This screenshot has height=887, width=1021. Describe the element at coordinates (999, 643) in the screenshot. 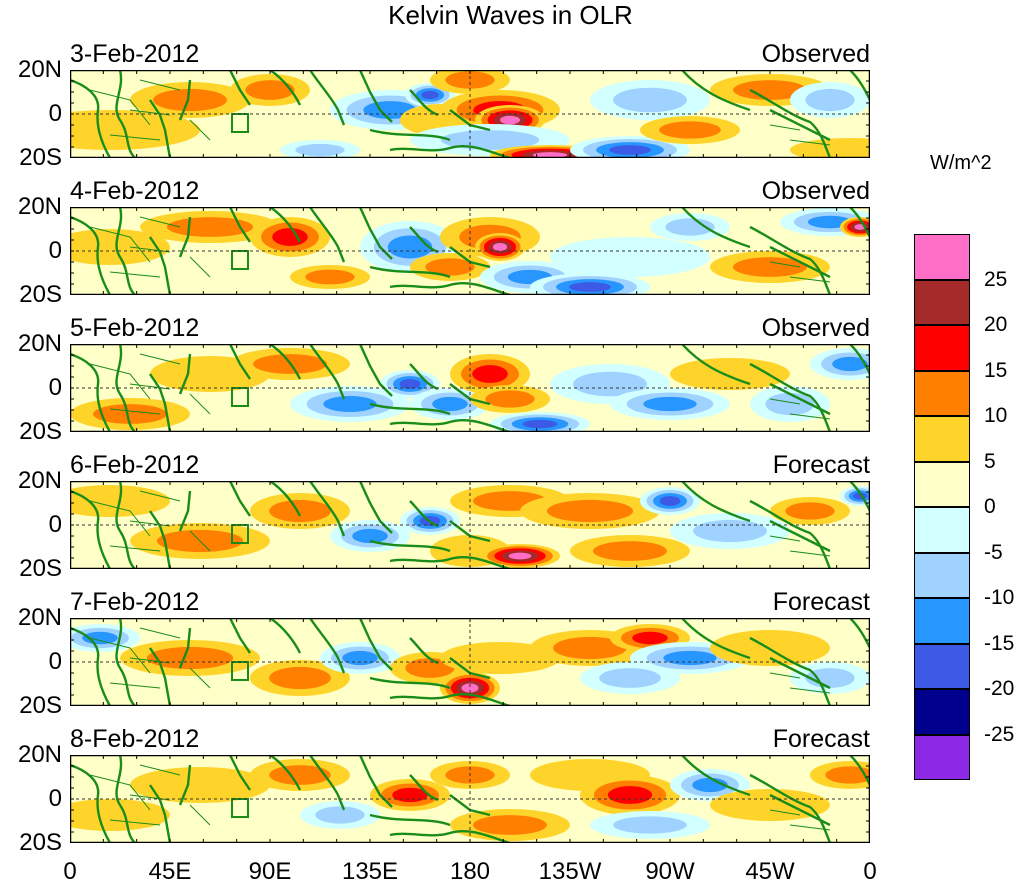

I see `legend-label: -15` at that location.